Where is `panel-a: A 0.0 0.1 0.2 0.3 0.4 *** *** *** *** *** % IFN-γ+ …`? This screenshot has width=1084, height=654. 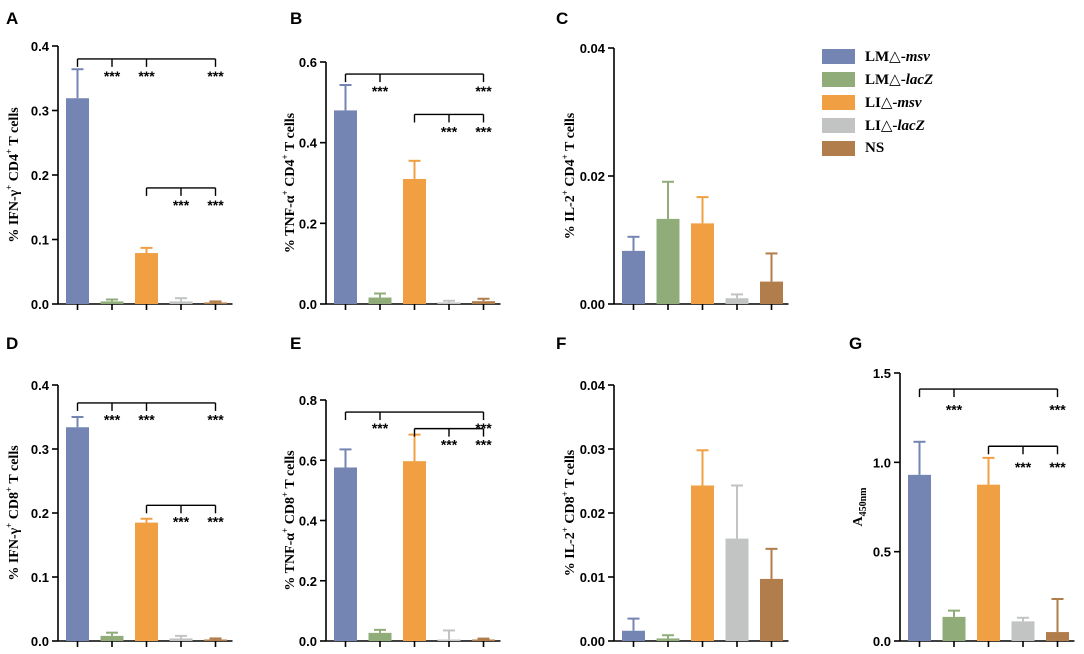
panel-a: A 0.0 0.1 0.2 0.3 0.4 *** *** *** *** *** % IFN-γ+ … is located at coordinates (118, 160).